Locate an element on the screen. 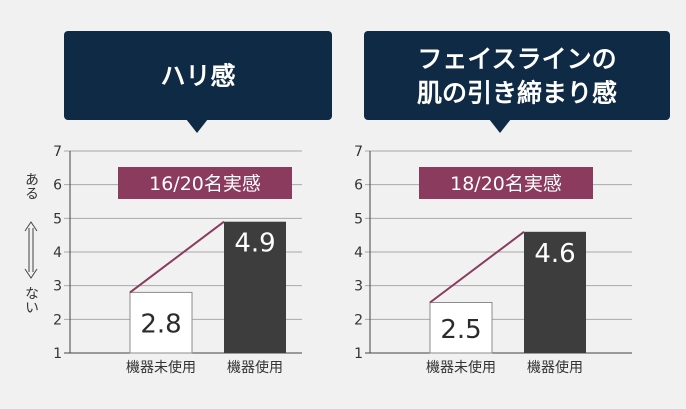  y-annotation-top: ある is located at coordinates (31, 186).